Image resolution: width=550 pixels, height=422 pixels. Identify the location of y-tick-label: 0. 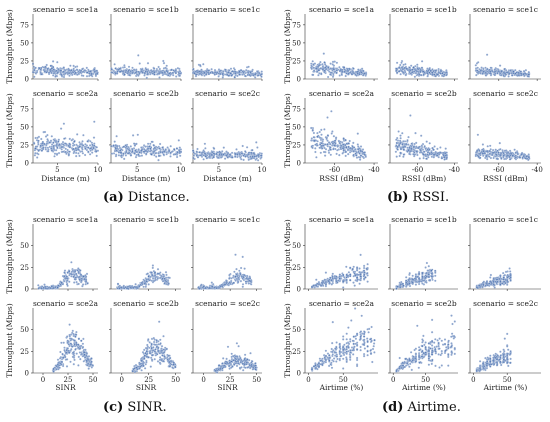
(27, 80).